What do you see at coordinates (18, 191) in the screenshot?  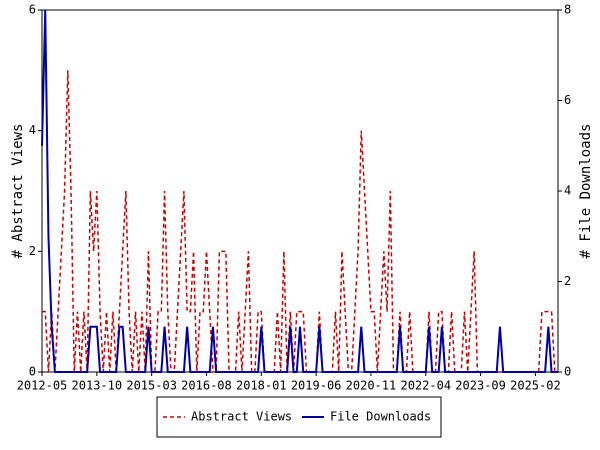 I see `y-axis-title: # Abstract Views` at bounding box center [18, 191].